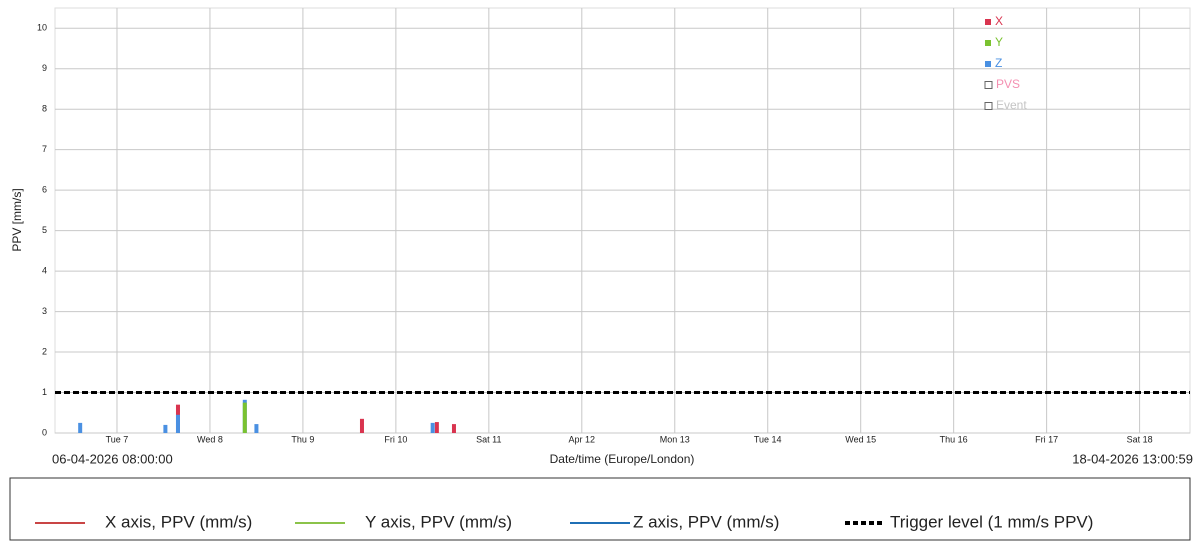 Image resolution: width=1199 pixels, height=560 pixels. What do you see at coordinates (44, 392) in the screenshot?
I see `y-tick-label: 1` at bounding box center [44, 392].